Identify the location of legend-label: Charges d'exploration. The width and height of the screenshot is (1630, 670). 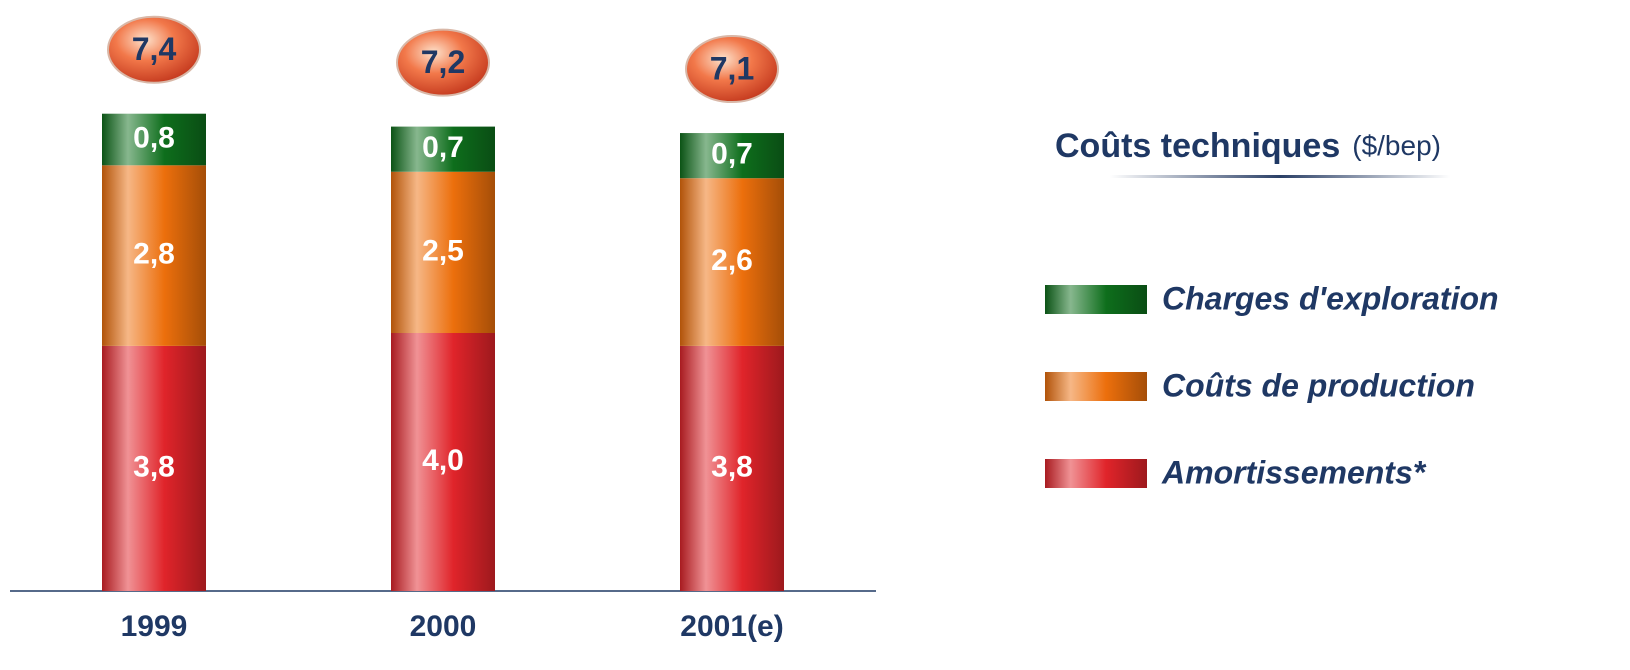
(1330, 298).